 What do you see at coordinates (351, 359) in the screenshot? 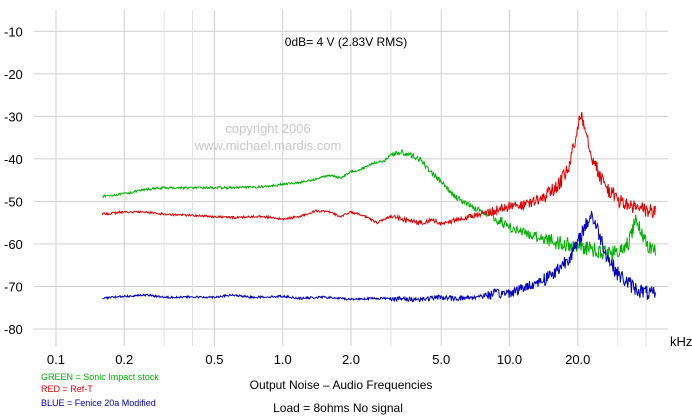
I see `x-tick-label: 2.0` at bounding box center [351, 359].